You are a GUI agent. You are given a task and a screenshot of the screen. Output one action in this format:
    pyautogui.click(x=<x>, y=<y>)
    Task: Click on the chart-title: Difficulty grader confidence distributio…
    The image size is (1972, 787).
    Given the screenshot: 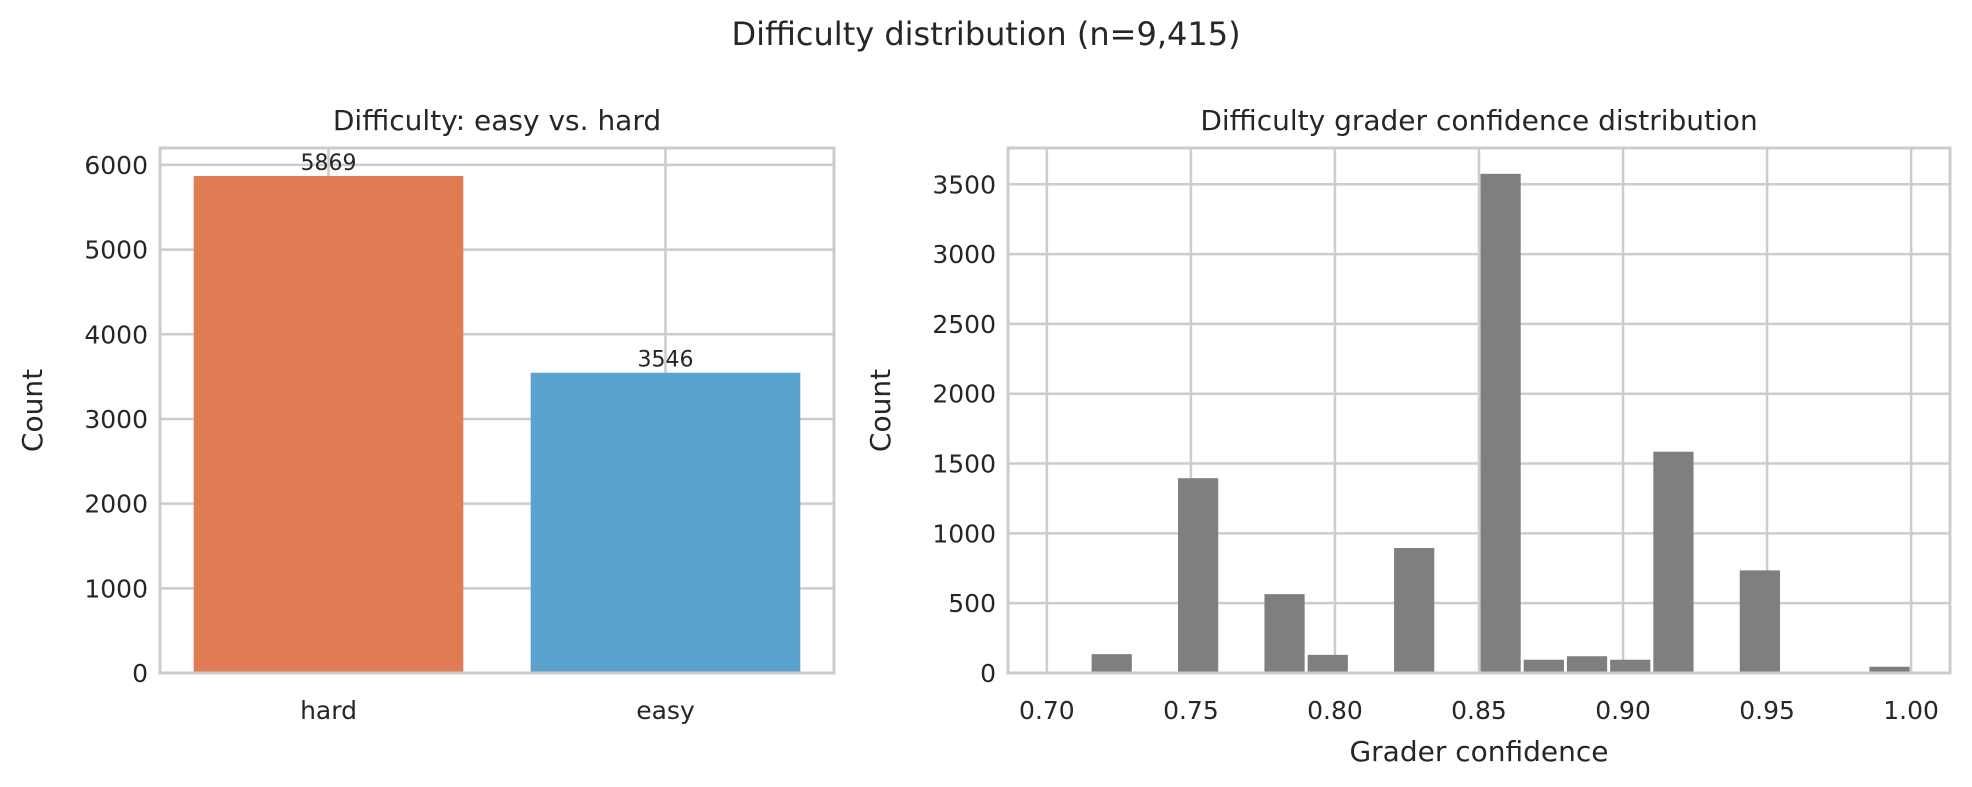 What is the action you would take?
    pyautogui.click(x=1478, y=120)
    